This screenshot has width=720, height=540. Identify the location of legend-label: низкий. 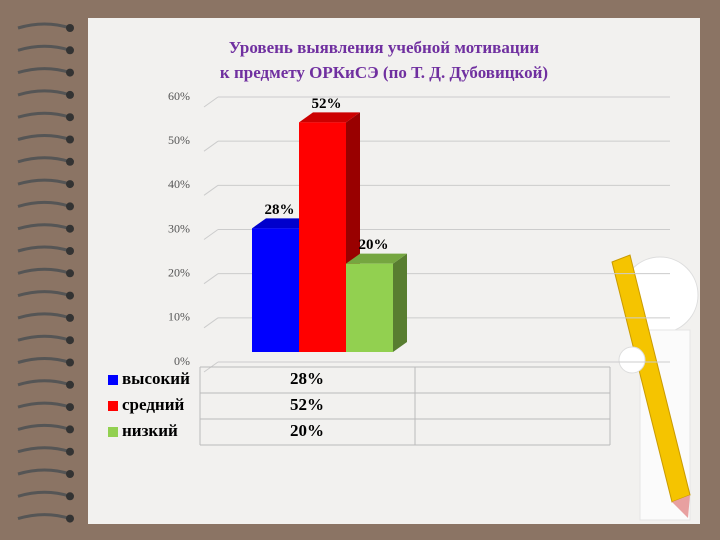
(150, 430).